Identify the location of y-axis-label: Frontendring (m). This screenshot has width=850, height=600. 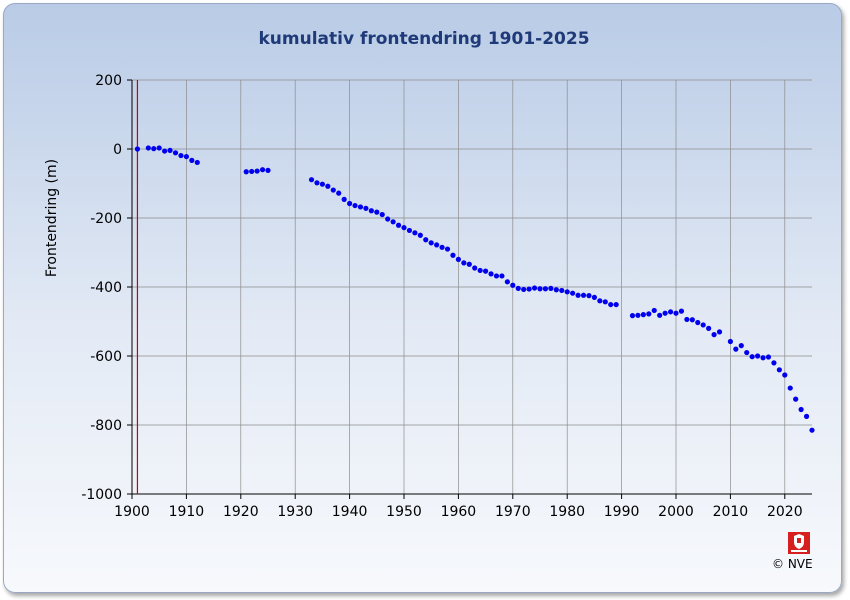
(52, 218).